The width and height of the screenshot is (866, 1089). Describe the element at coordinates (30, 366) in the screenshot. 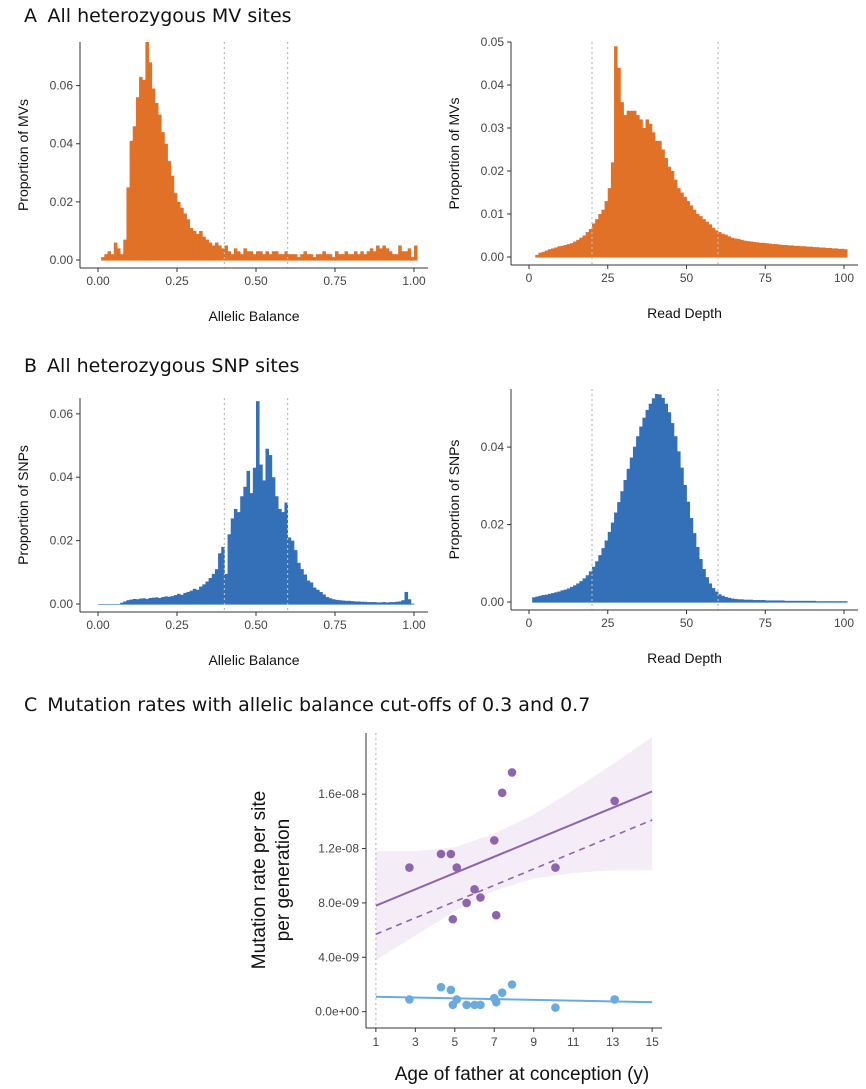

I see `panel-b-letter: B` at that location.